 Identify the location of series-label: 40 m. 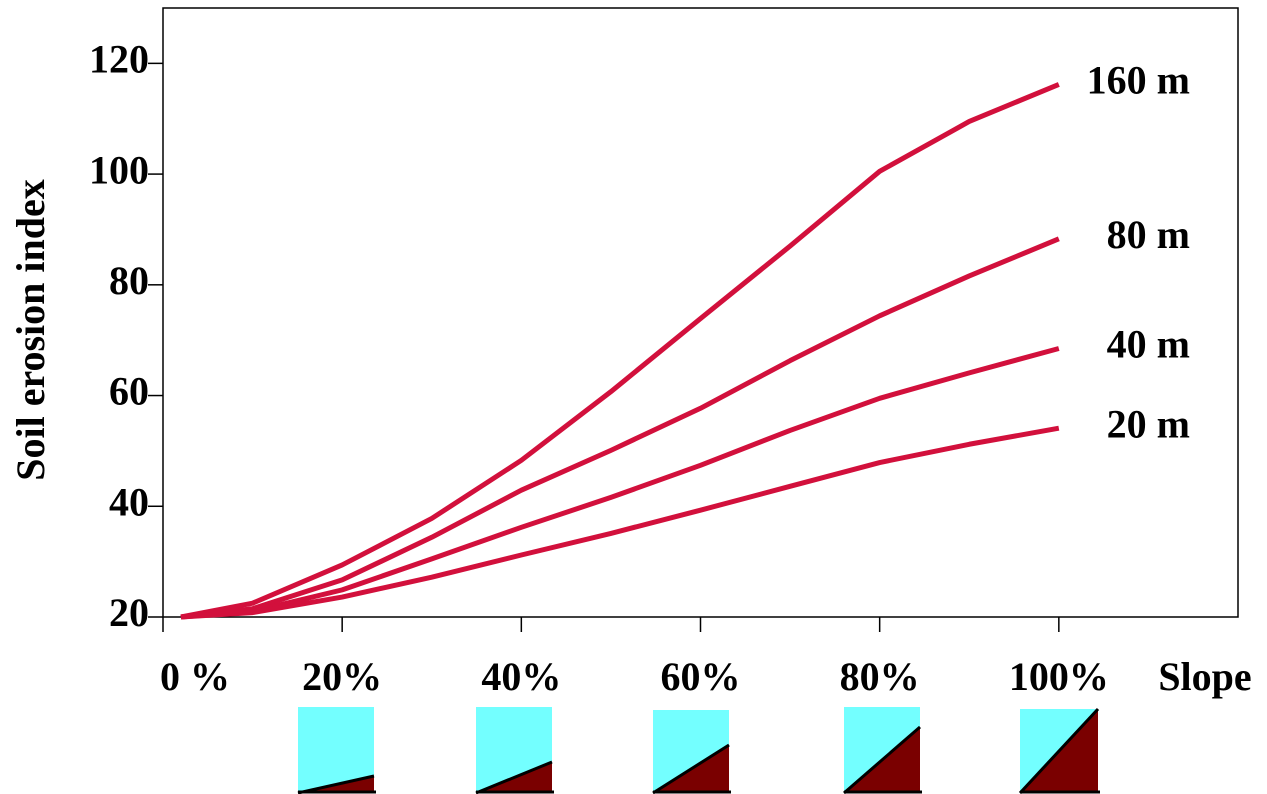
(1148, 344).